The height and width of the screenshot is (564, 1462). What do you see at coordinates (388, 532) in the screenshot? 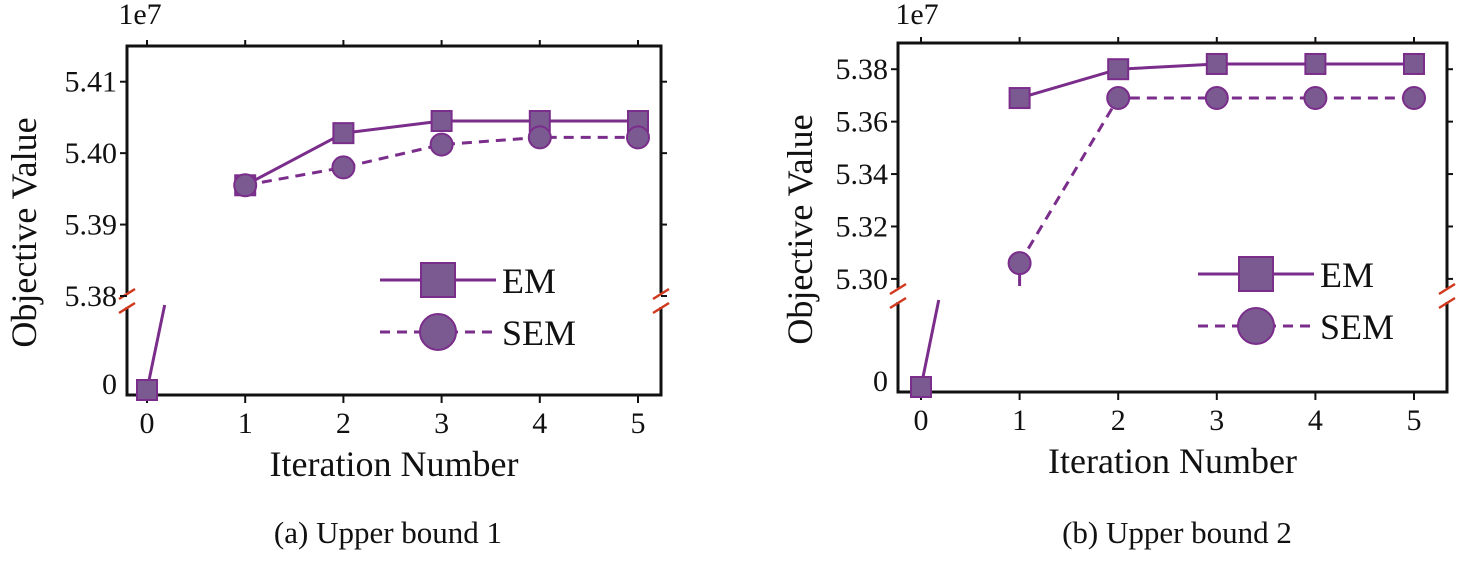
I see `chart-caption: (a) Upper bound 1` at bounding box center [388, 532].